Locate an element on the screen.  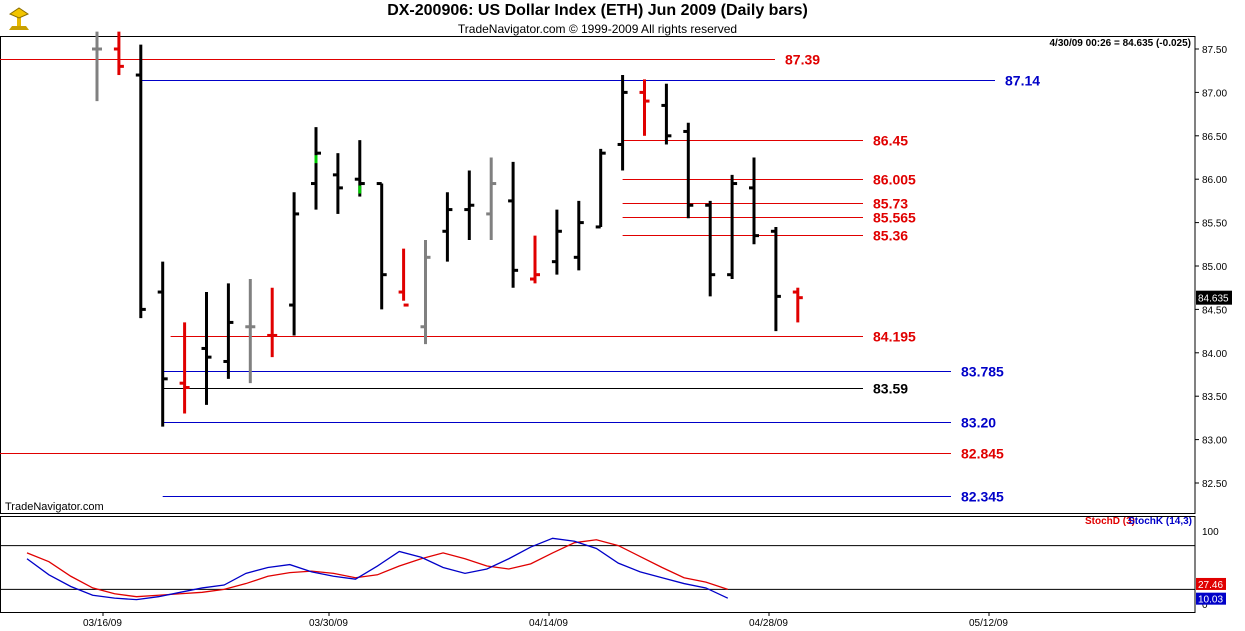
level-label-87.39: 87.39 is located at coordinates (802, 60).